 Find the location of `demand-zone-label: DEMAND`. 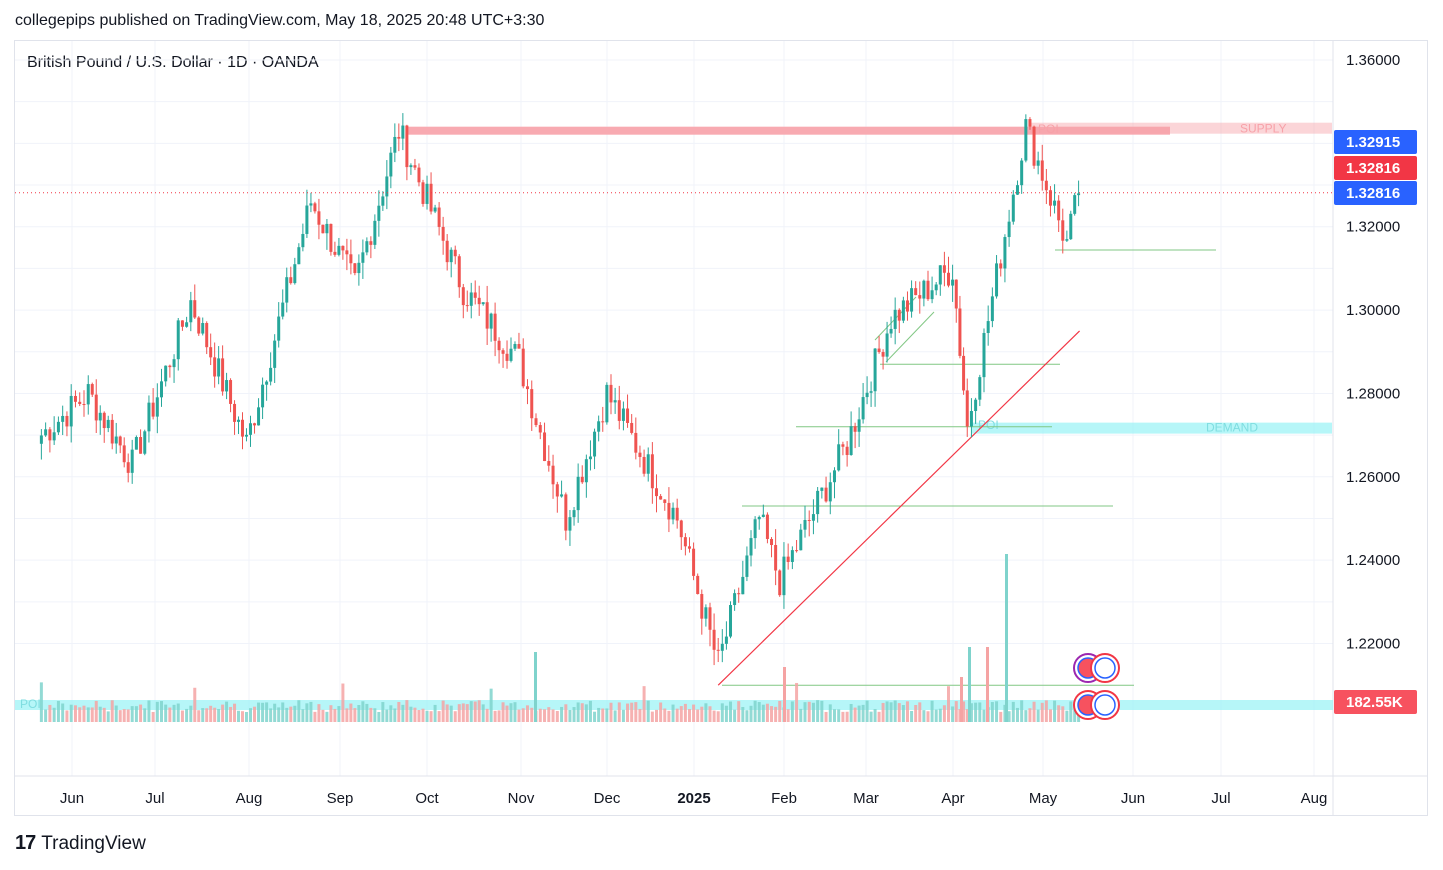

demand-zone-label: DEMAND is located at coordinates (1232, 428).